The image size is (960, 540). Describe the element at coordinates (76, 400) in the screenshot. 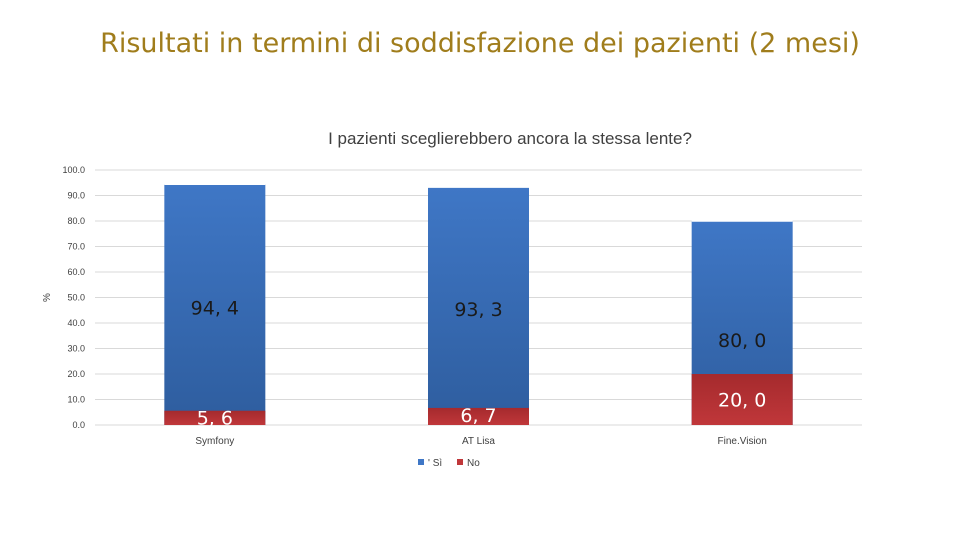

I see `y-tick-label: 10.0` at that location.